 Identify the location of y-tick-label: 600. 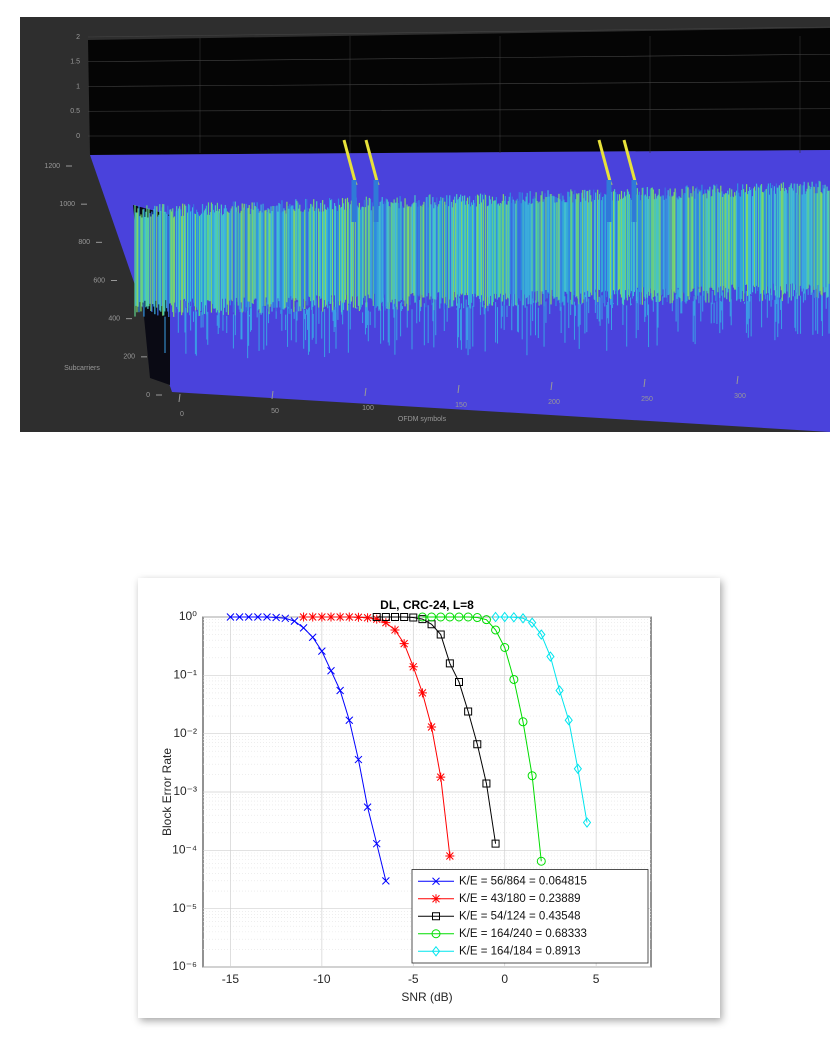
(99, 280).